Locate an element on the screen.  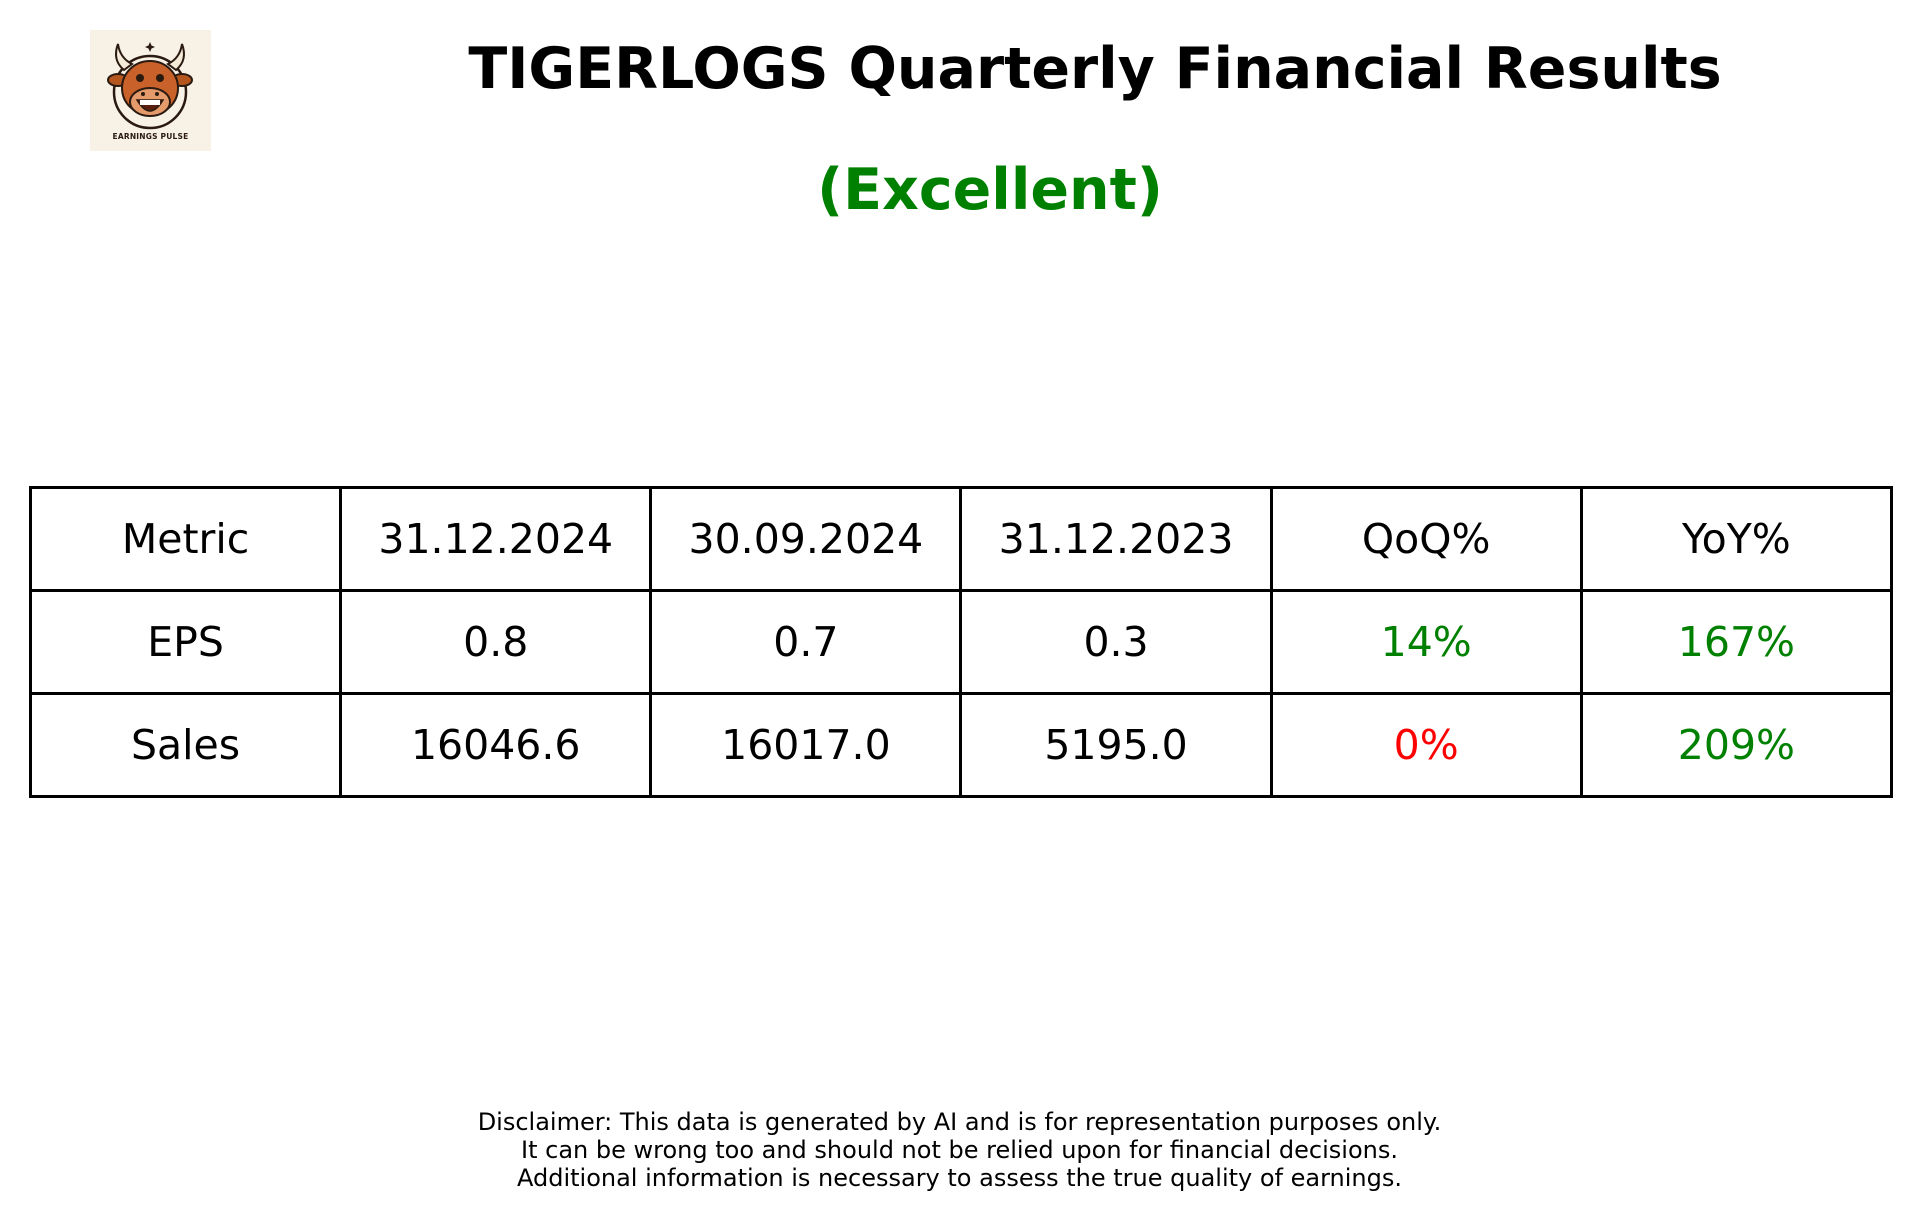
column-header: QoQ% is located at coordinates (1426, 539).